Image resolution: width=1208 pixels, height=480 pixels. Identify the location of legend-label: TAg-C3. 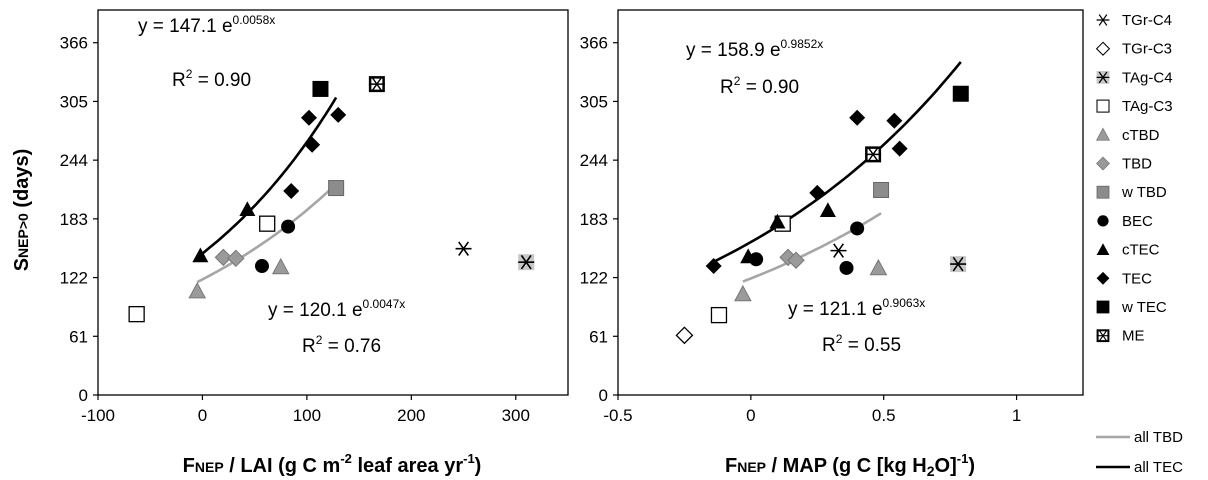
(1147, 106).